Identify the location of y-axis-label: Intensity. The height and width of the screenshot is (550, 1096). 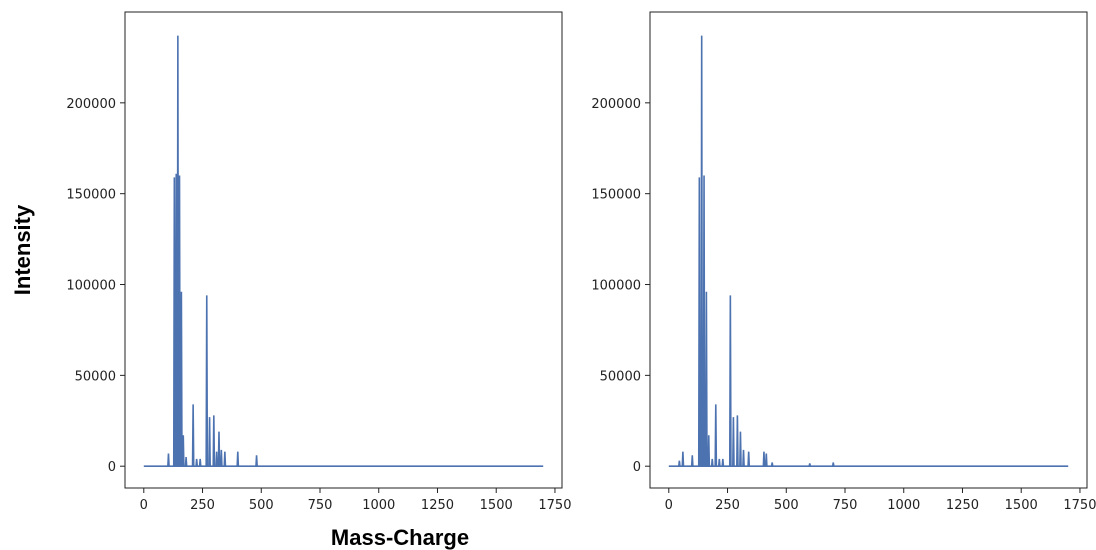
(22, 249).